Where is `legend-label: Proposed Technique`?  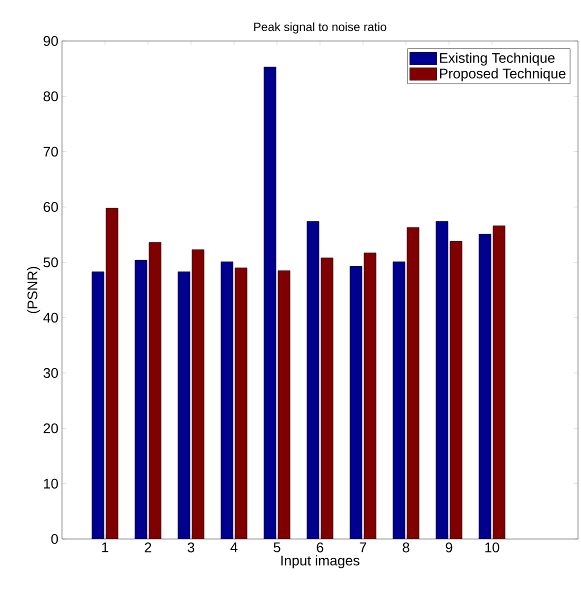
legend-label: Proposed Technique is located at coordinates (503, 75).